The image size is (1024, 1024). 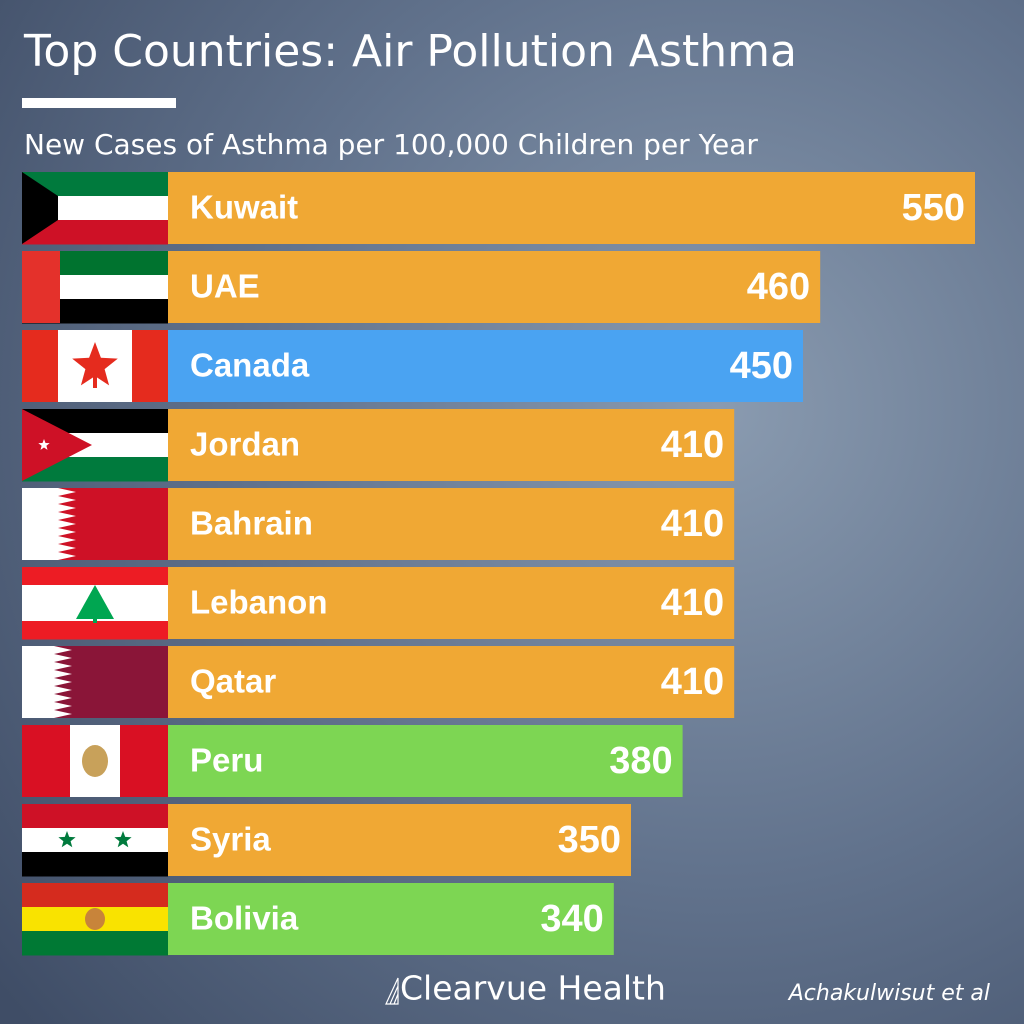 What do you see at coordinates (250, 365) in the screenshot?
I see `category-label: Canada` at bounding box center [250, 365].